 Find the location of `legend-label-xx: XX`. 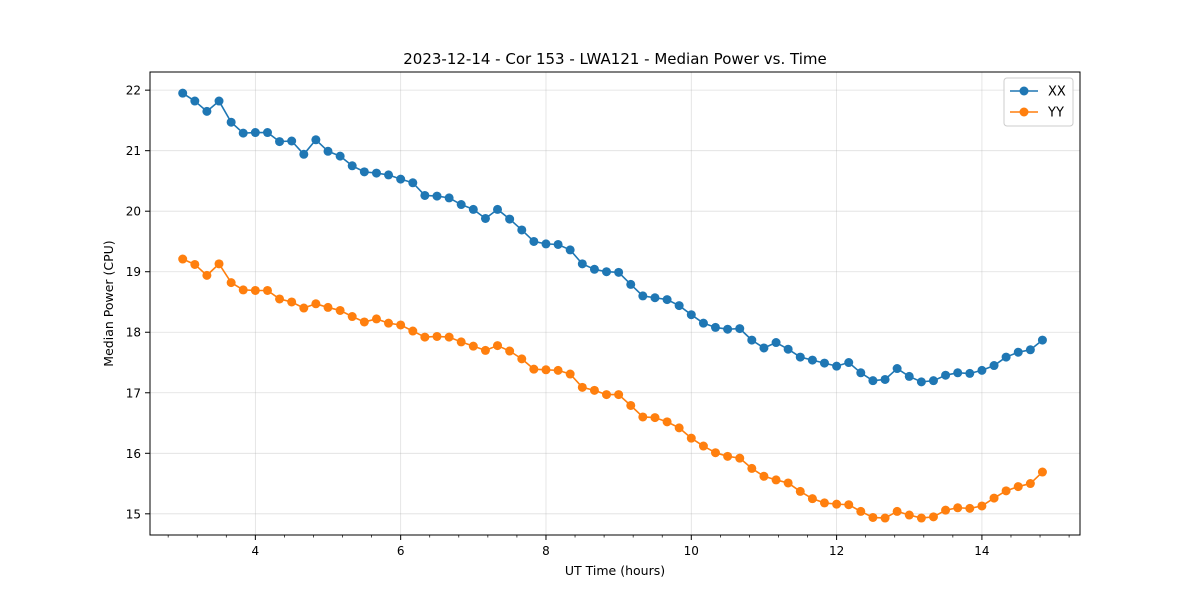

legend-label-xx: XX is located at coordinates (1057, 92).